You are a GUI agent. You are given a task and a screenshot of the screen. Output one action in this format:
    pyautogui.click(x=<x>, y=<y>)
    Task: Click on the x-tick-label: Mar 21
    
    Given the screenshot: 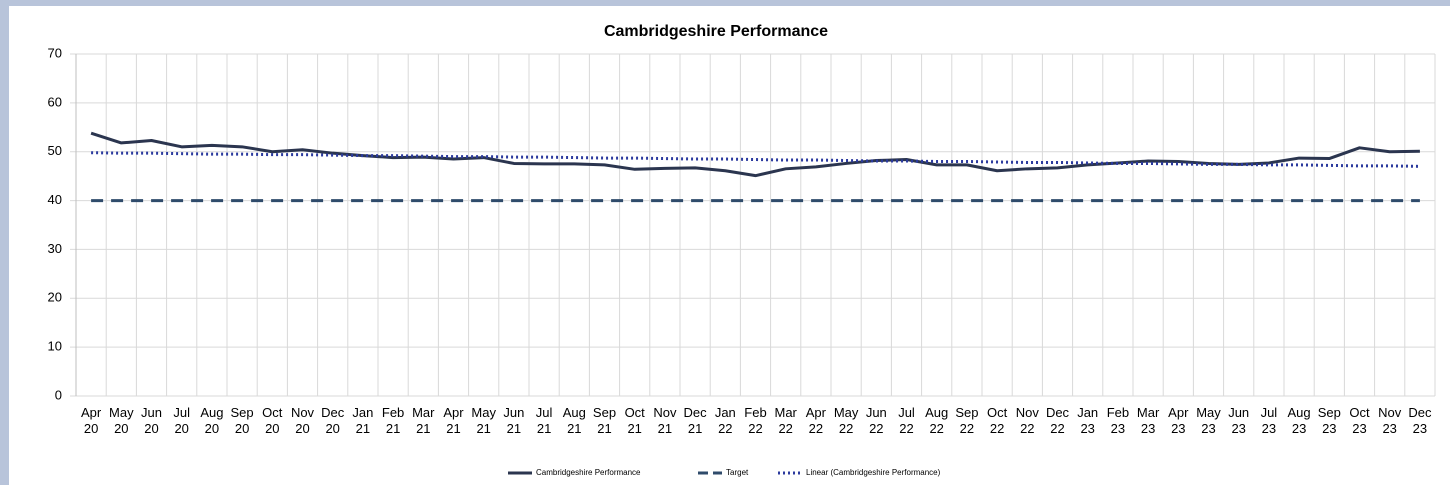 What is the action you would take?
    pyautogui.click(x=423, y=420)
    